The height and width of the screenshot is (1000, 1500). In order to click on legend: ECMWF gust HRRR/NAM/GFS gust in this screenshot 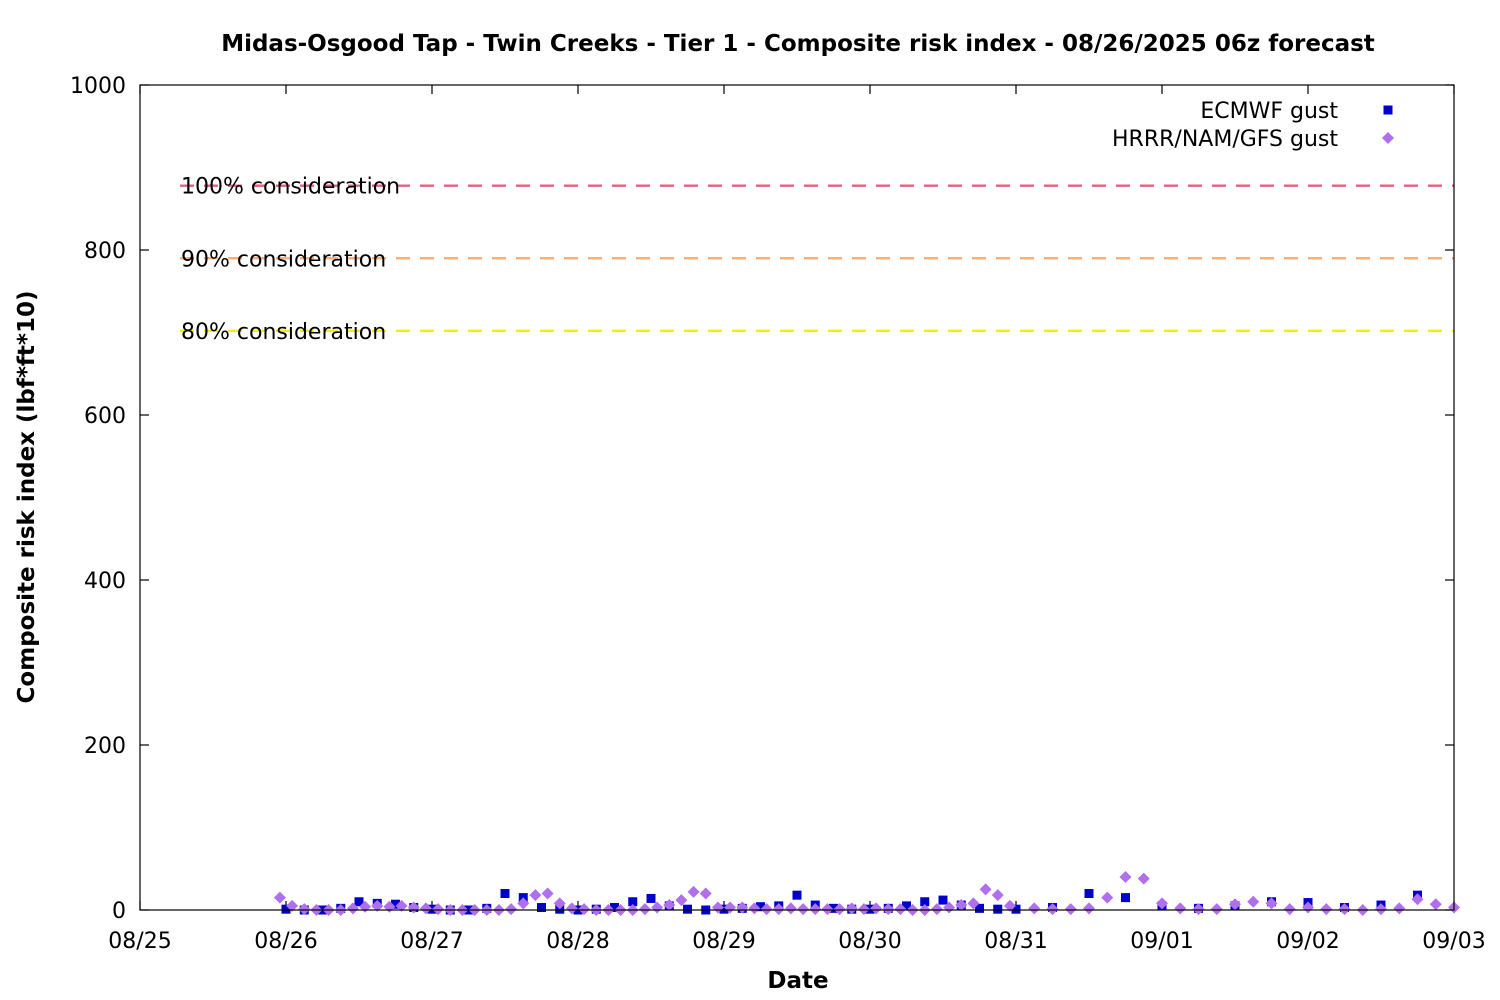, I will do `click(1253, 125)`.